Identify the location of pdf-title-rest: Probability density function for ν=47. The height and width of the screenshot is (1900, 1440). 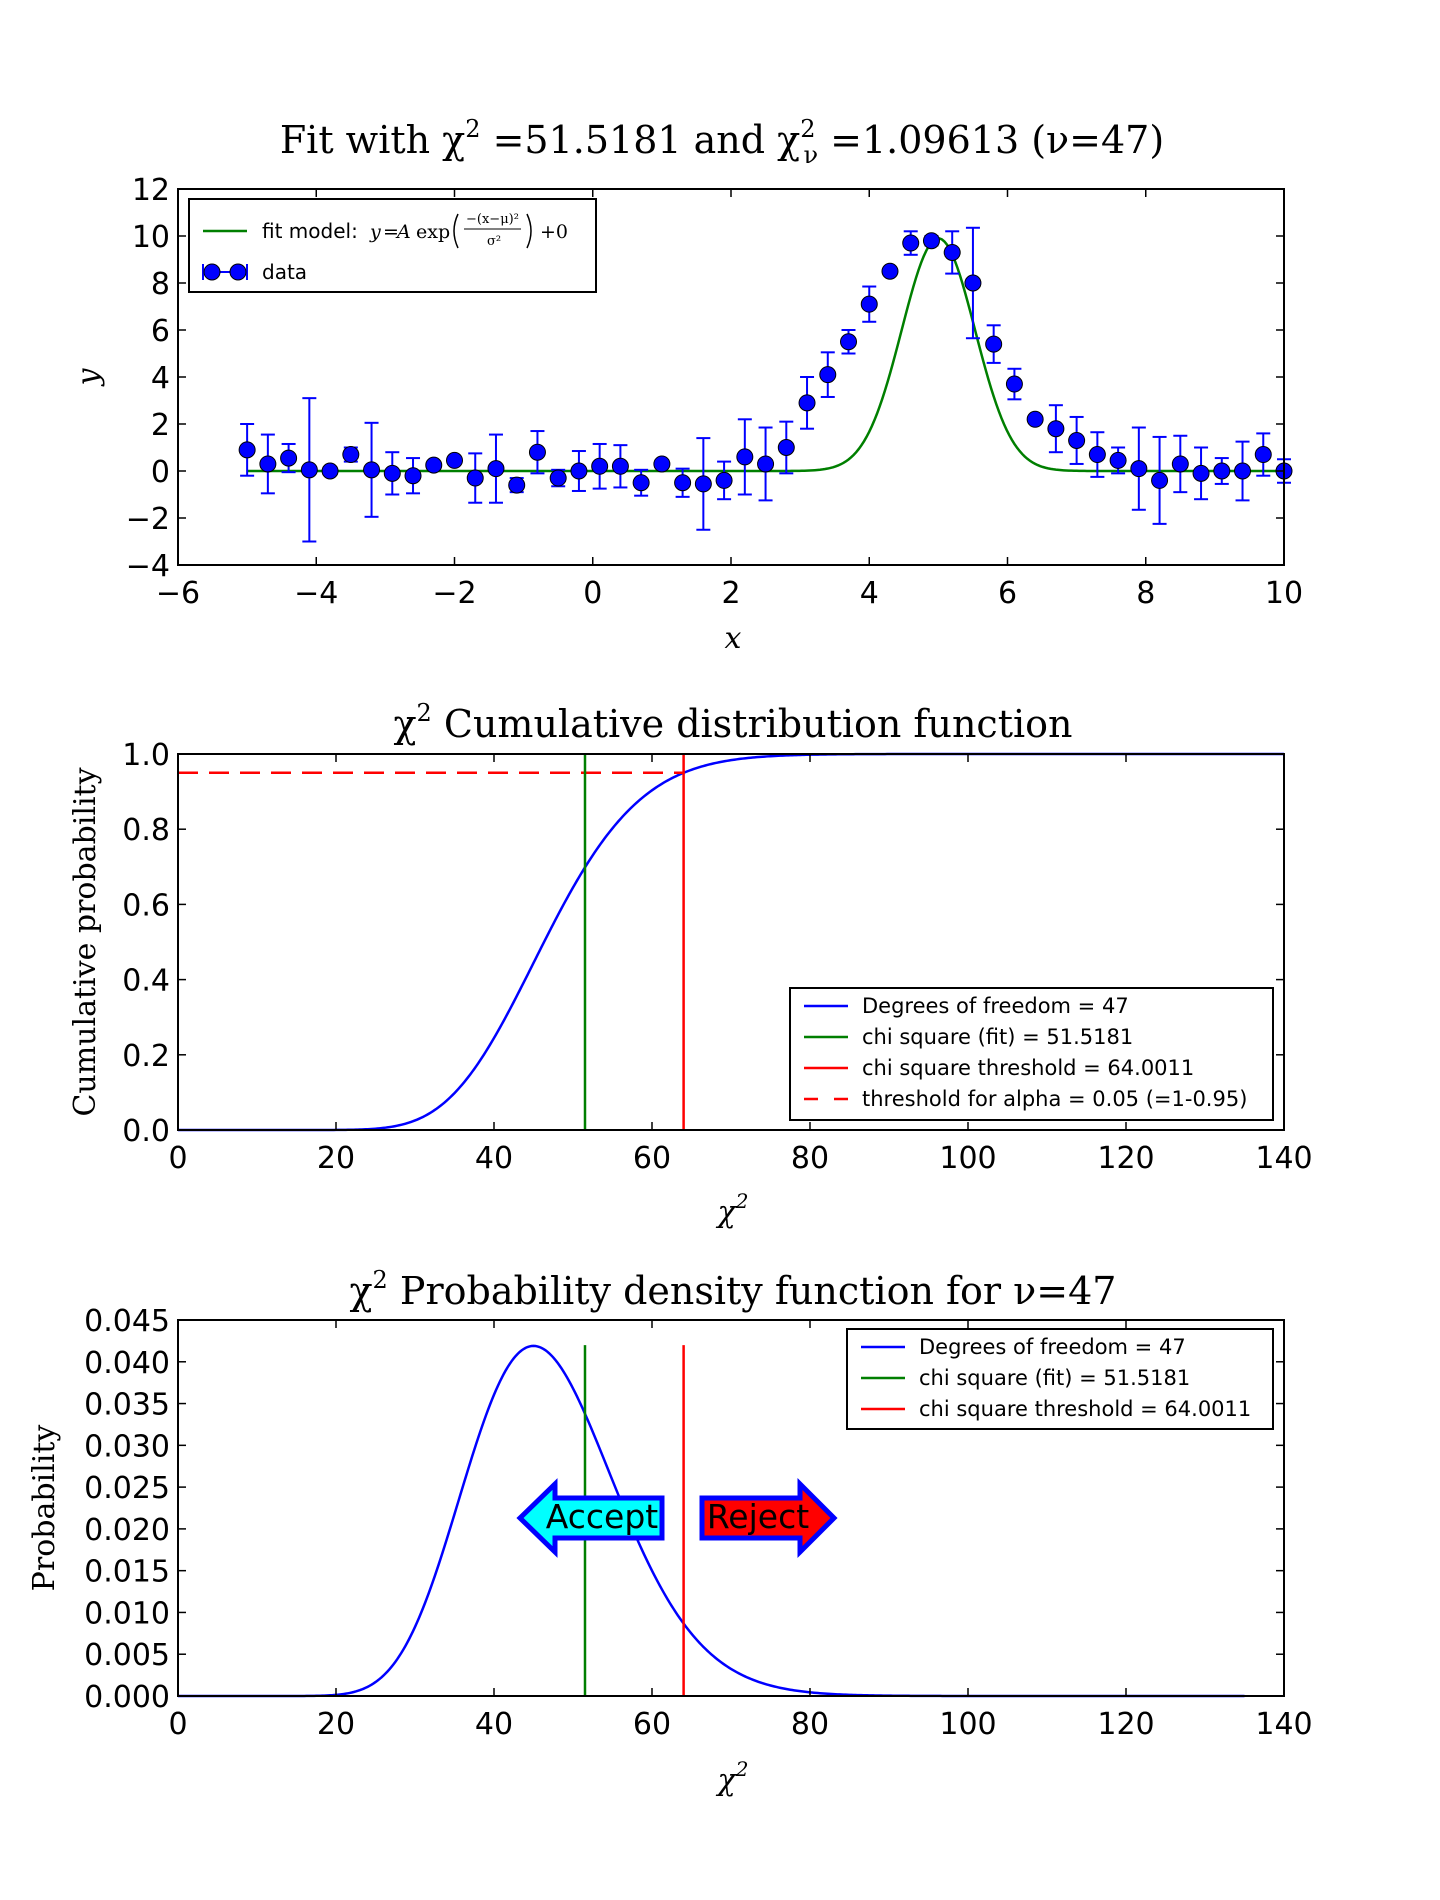
(752, 1291).